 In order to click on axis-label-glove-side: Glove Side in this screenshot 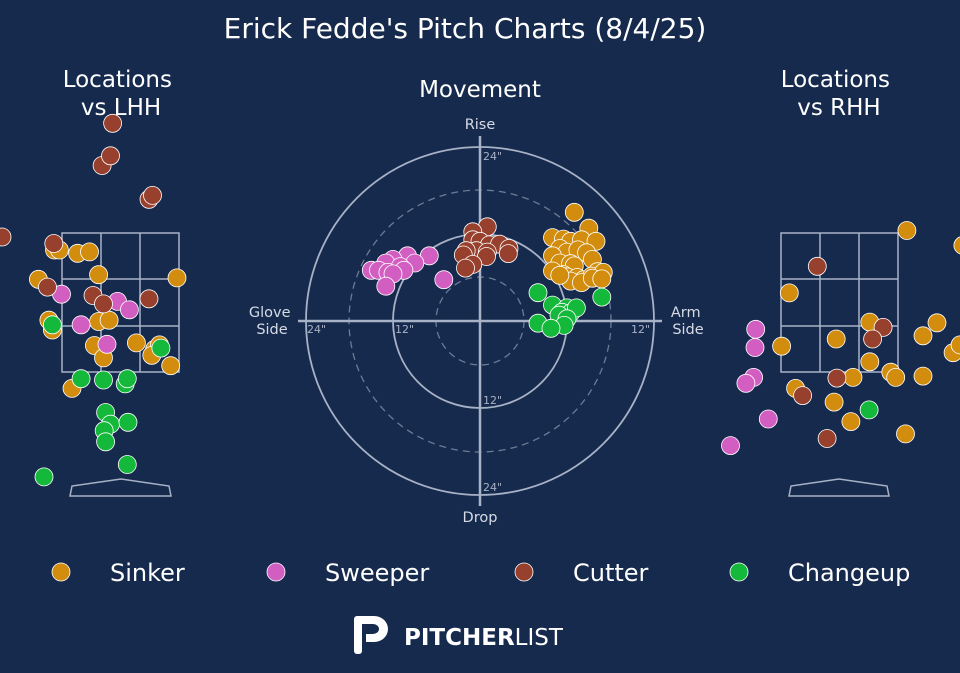, I will do `click(272, 321)`.